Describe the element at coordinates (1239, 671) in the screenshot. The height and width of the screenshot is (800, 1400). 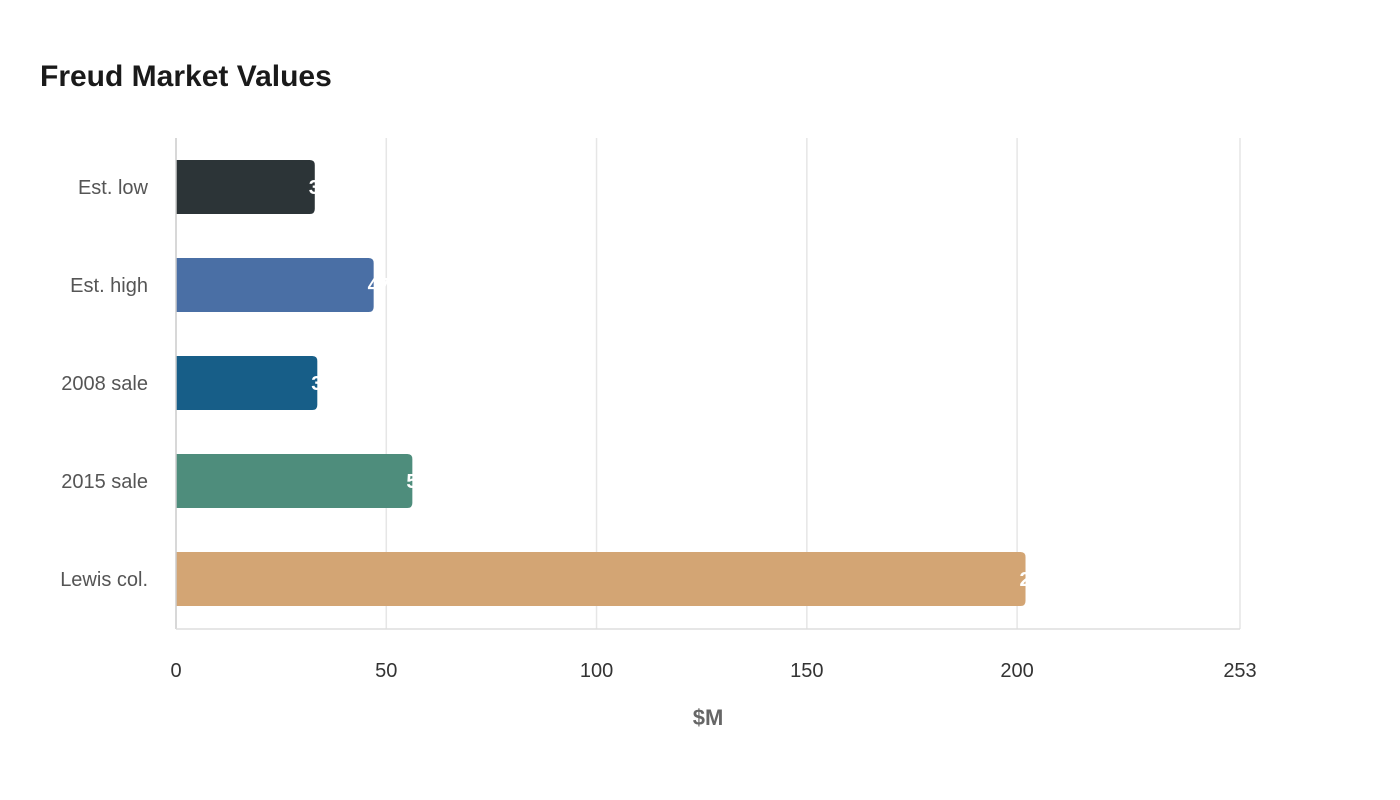
I see `x-tick-label: 253` at that location.